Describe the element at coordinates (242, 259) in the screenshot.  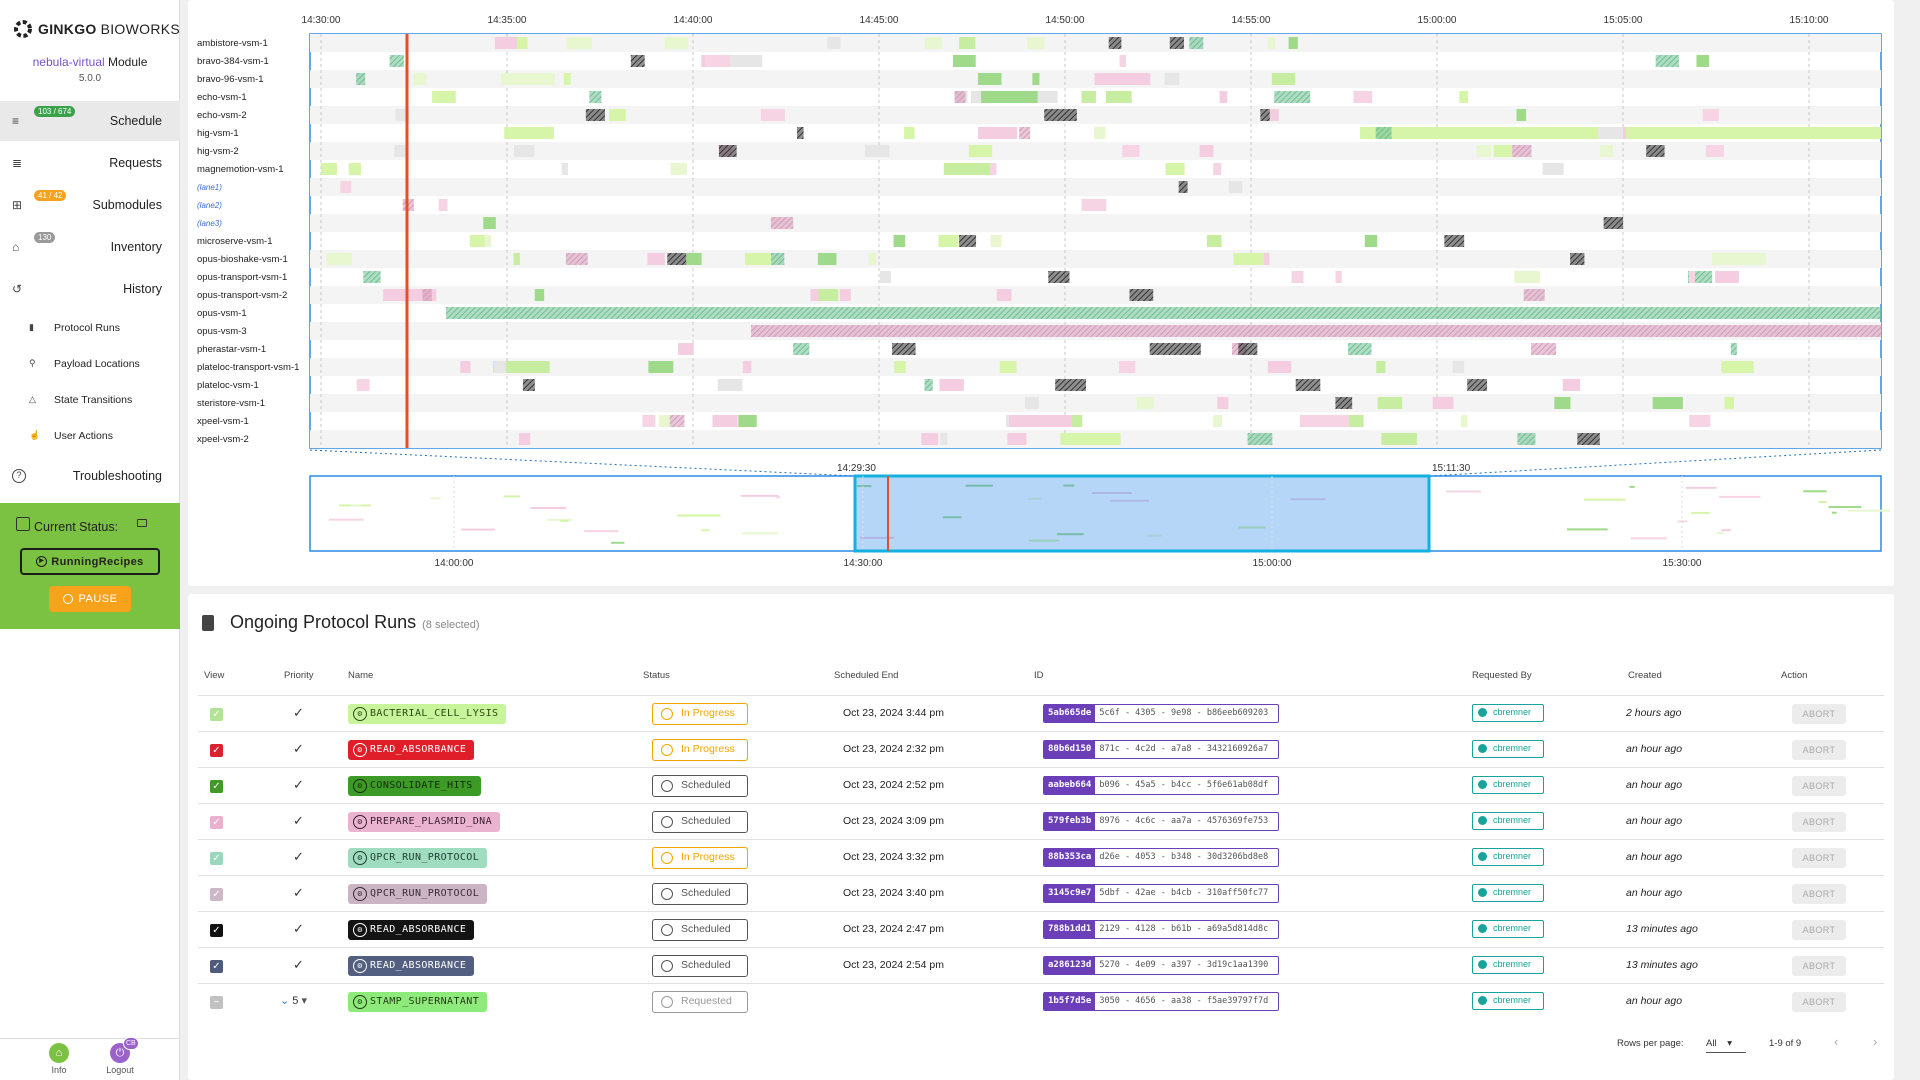
I see `lane-label: opus-bioshake-vsm-1` at that location.